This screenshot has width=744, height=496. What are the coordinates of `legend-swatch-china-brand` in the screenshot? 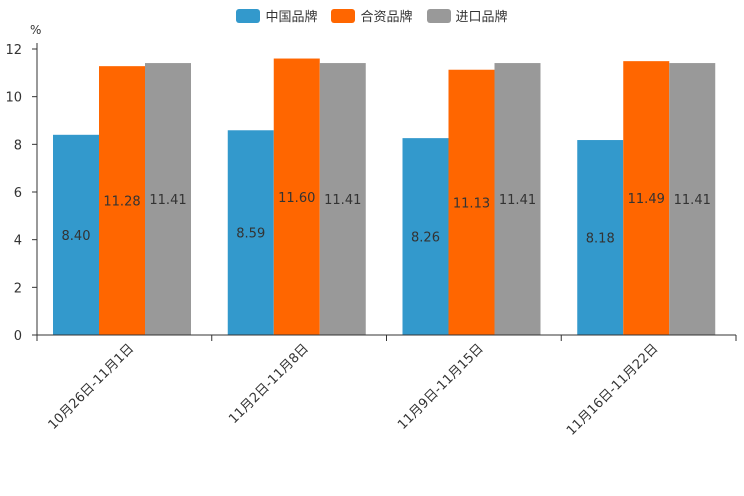 It's located at (248, 15).